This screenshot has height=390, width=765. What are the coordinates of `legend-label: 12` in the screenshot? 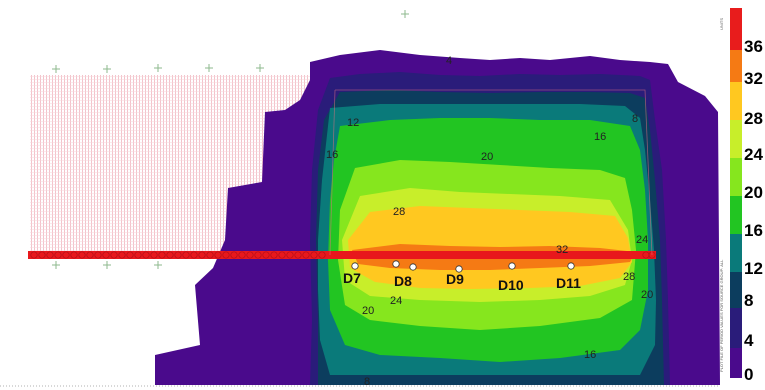 It's located at (753, 268).